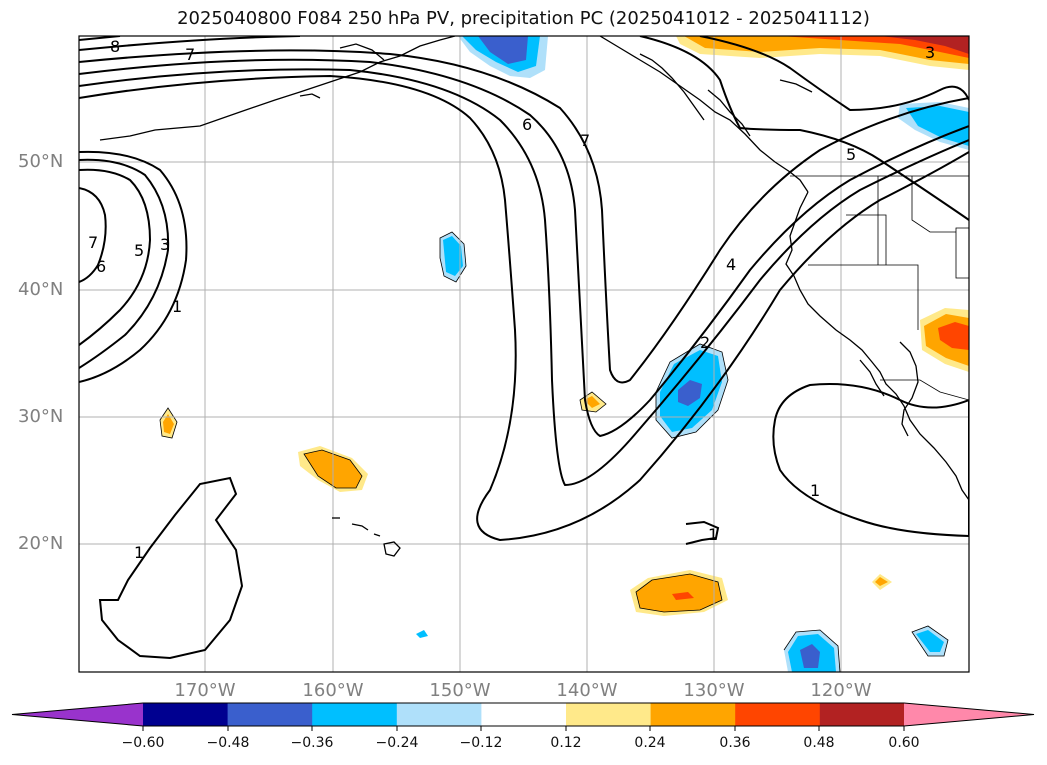 This screenshot has width=1047, height=765. Describe the element at coordinates (587, 690) in the screenshot. I see `lon-label: 140°W` at that location.